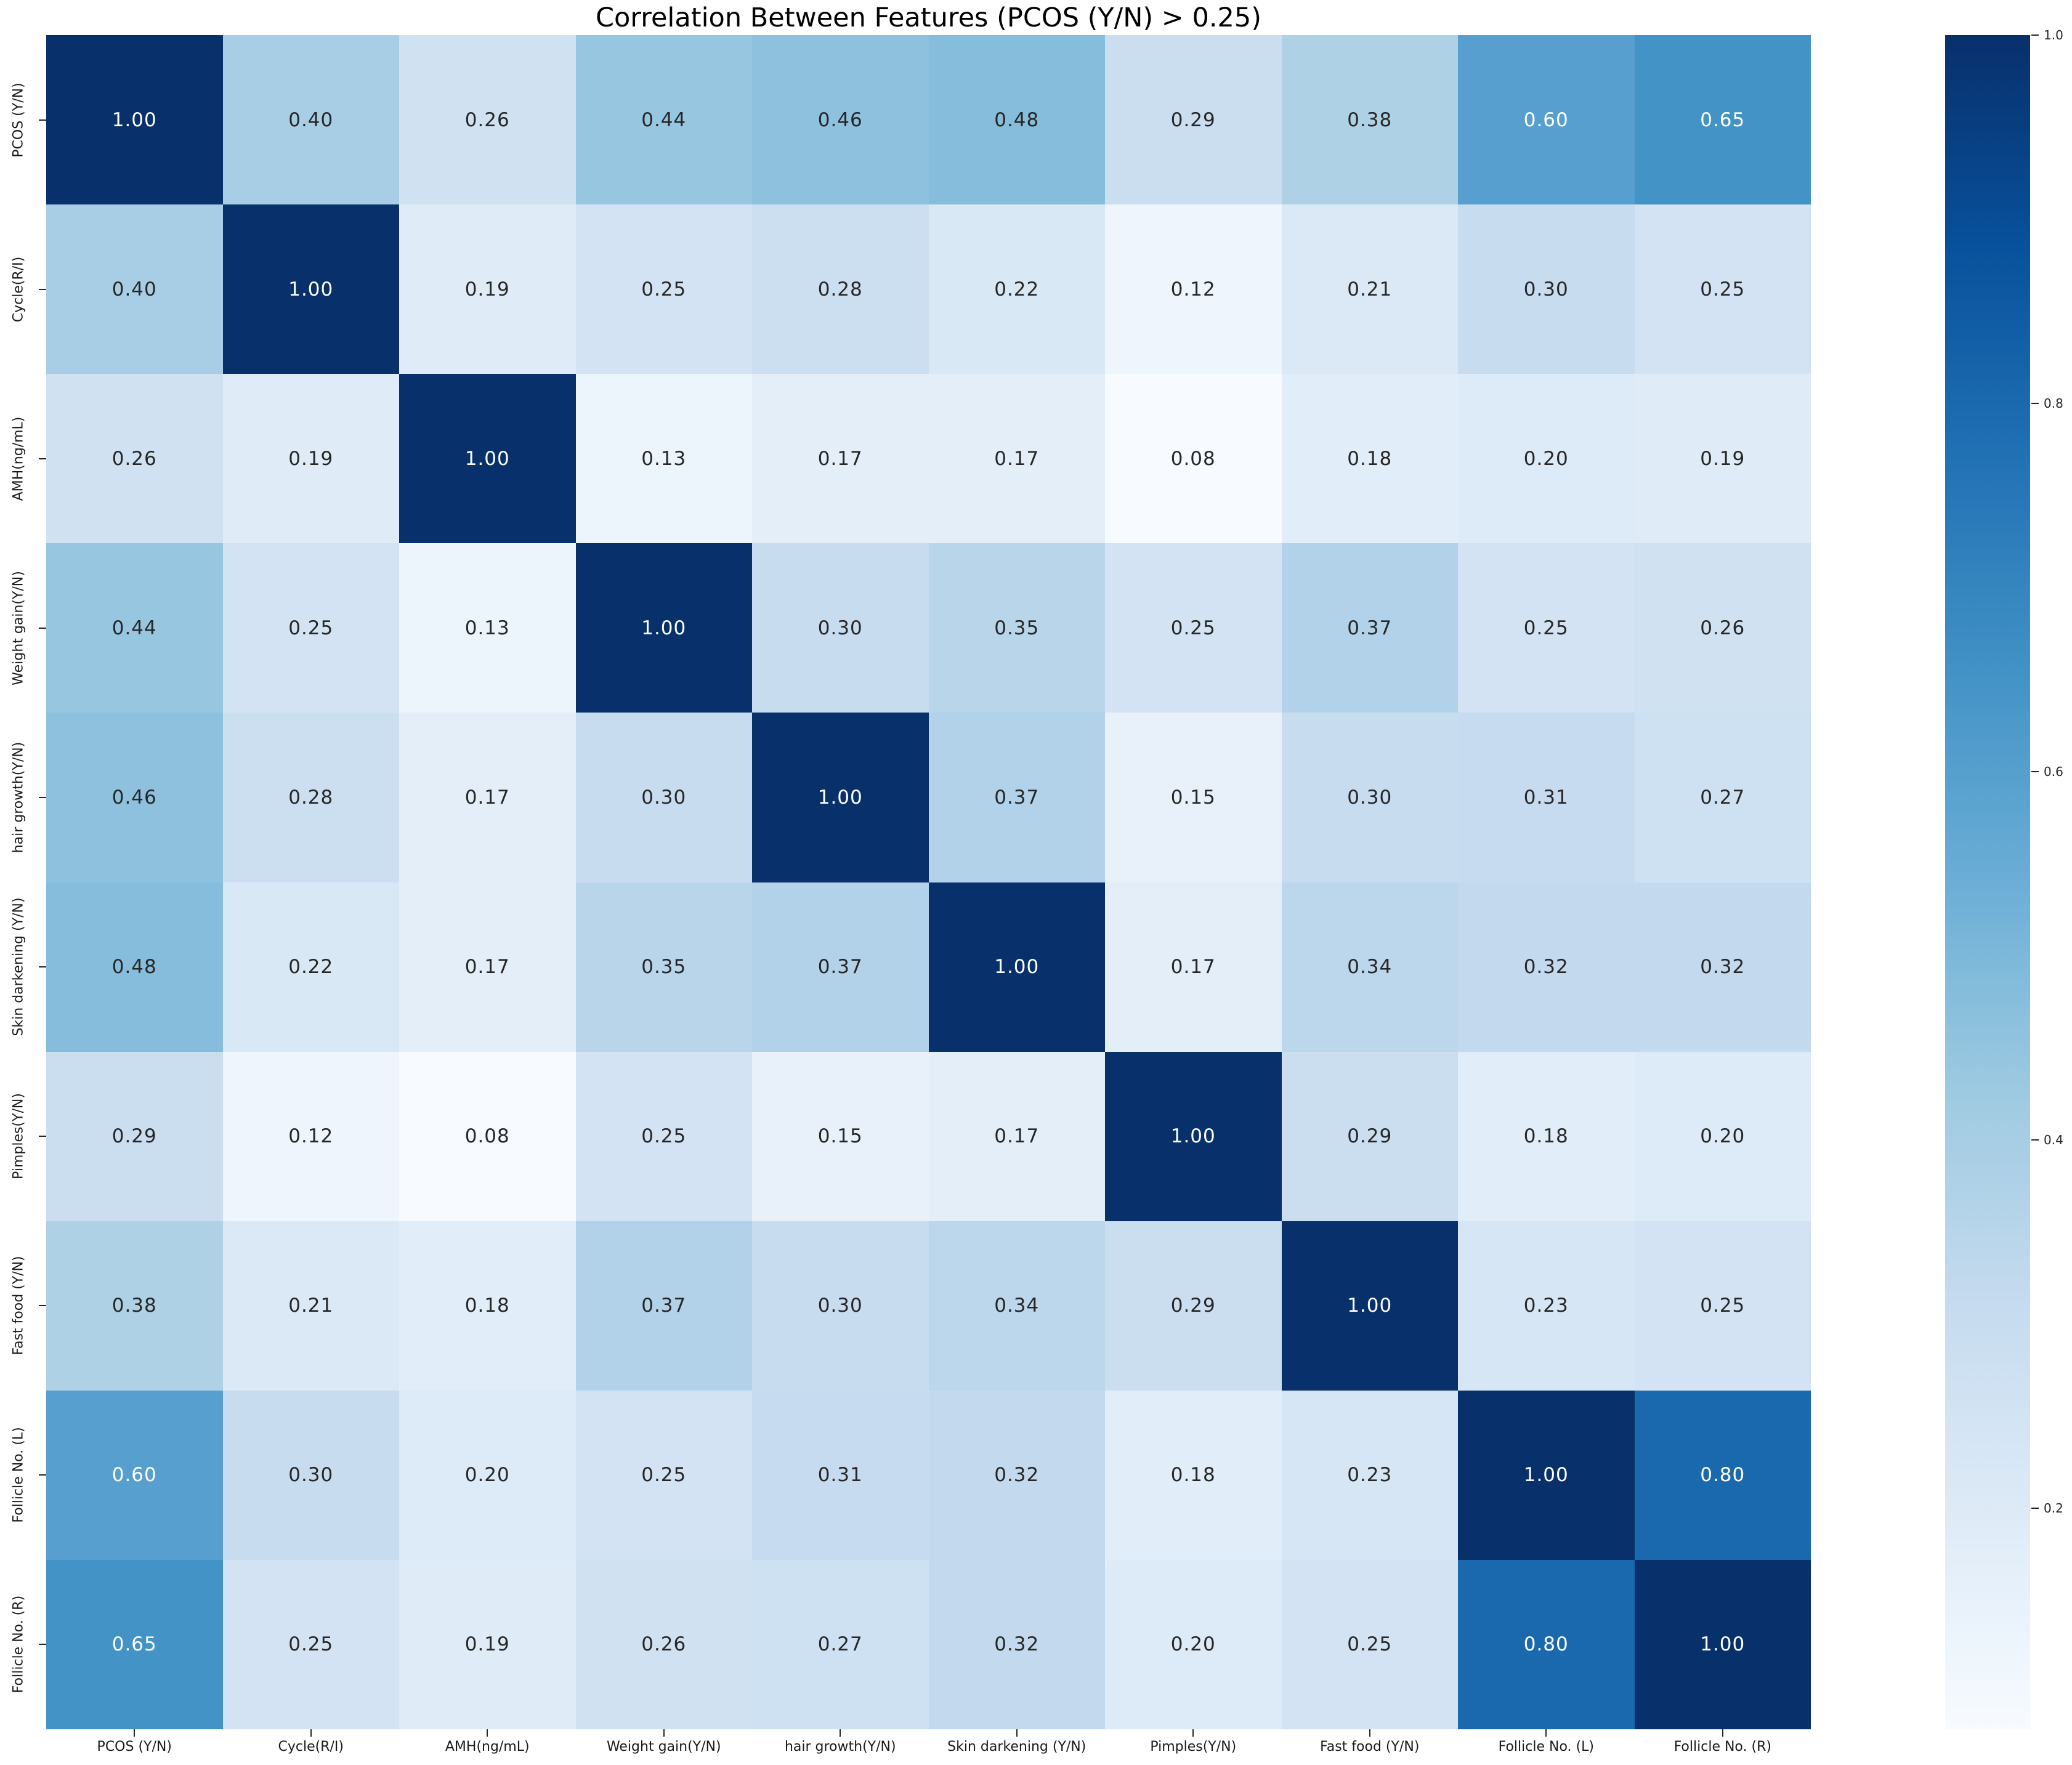 This screenshot has height=1765, width=2072. Describe the element at coordinates (1369, 1475) in the screenshot. I see `heatmap-cell: 0.23` at that location.